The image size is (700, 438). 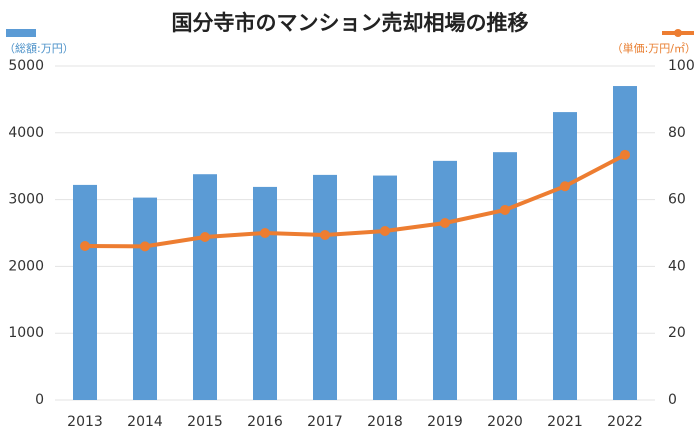 I want to click on chart-title: 国分寺市のマンション売却相場の推移, so click(x=350, y=23).